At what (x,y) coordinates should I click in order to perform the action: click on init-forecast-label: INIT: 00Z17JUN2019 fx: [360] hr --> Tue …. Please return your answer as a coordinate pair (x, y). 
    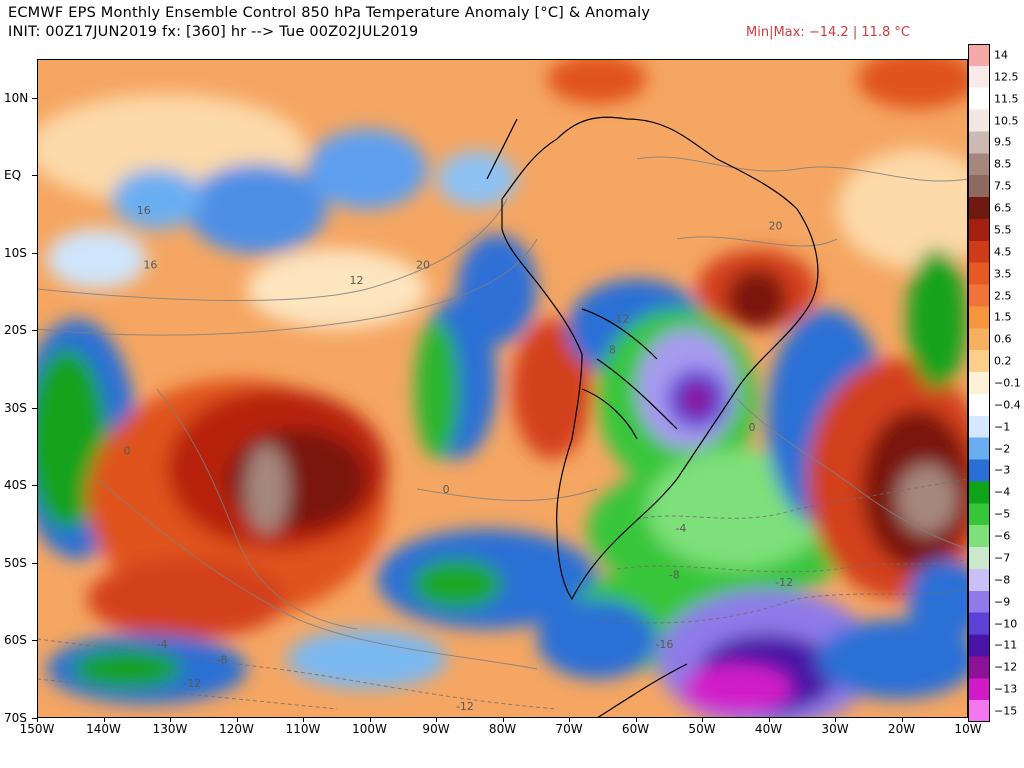
    Looking at the image, I should click on (213, 32).